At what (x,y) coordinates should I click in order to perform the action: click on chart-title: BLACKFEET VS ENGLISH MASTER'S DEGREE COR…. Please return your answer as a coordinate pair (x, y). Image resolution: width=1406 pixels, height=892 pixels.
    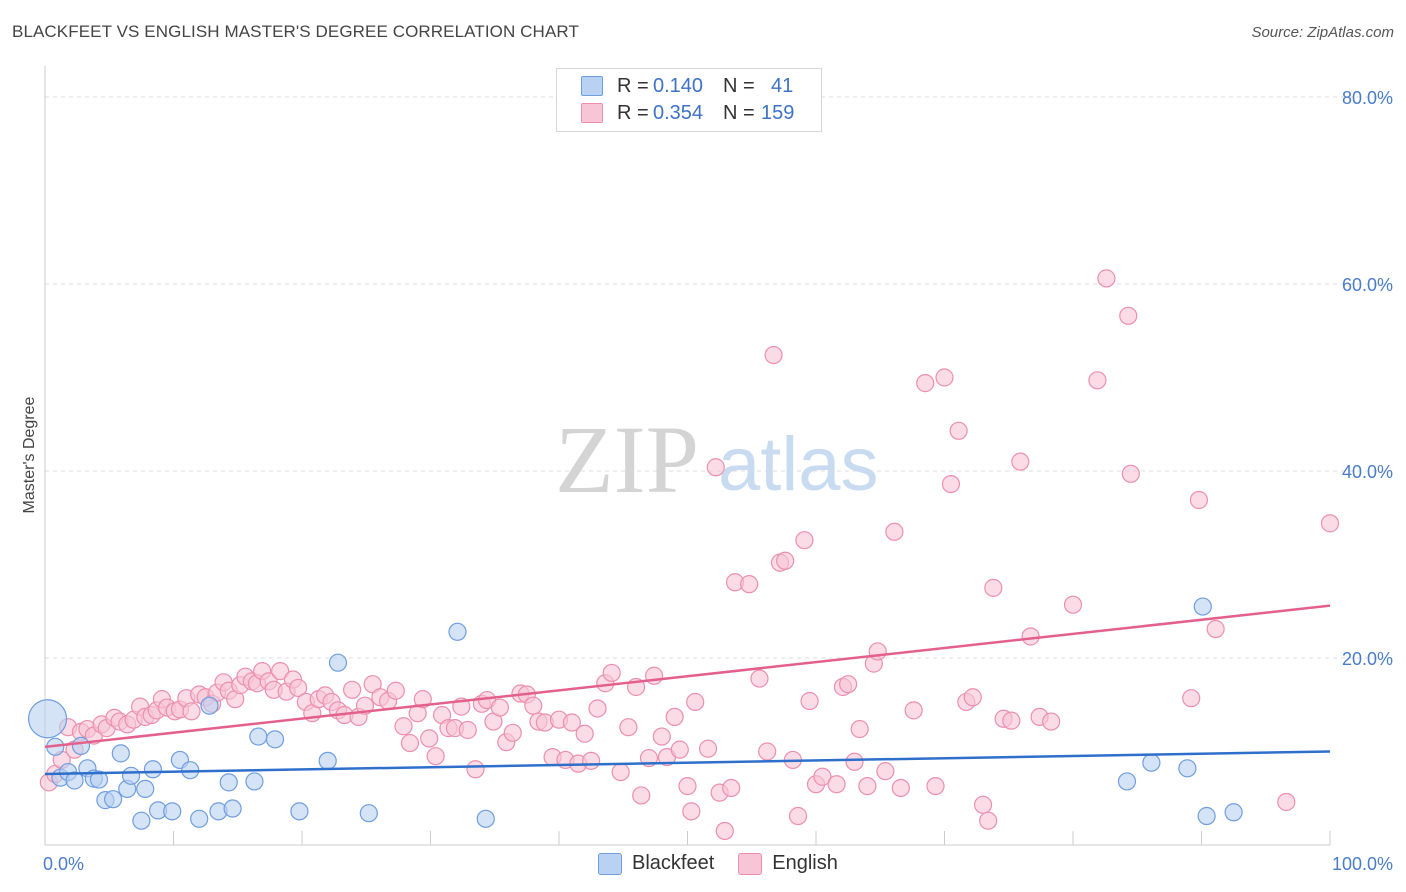
    Looking at the image, I should click on (295, 31).